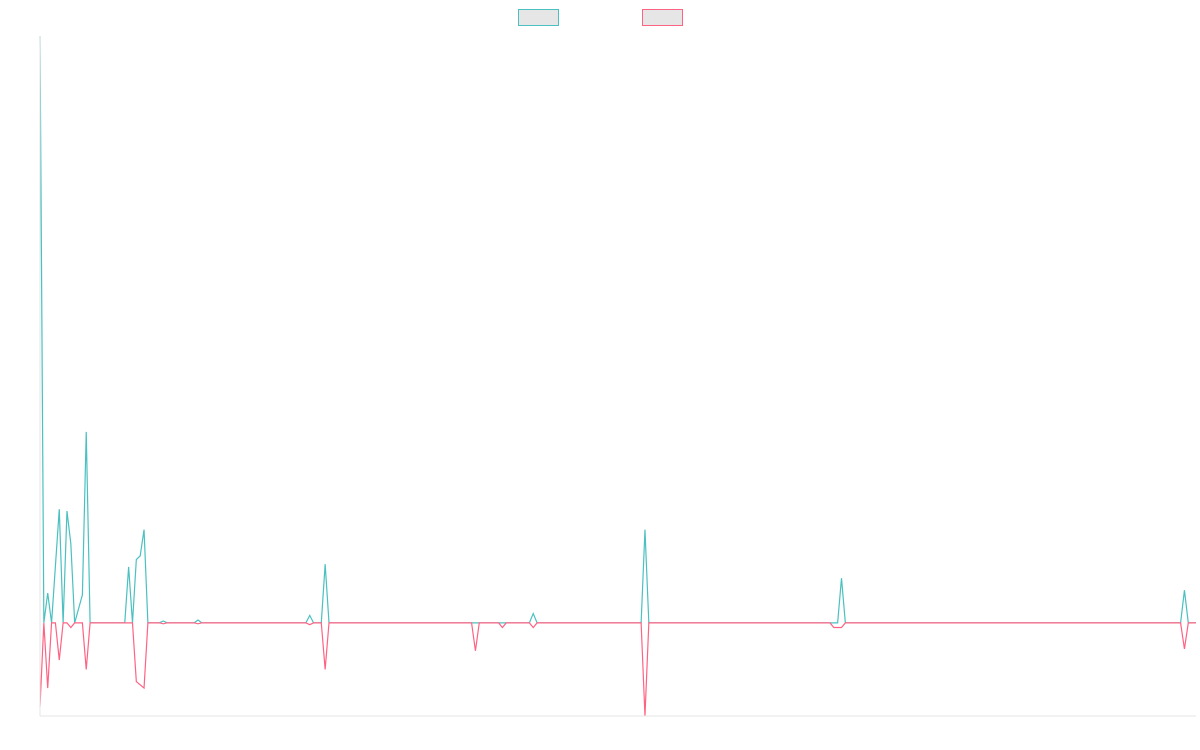 The width and height of the screenshot is (1200, 750). I want to click on legend, so click(600, 17).